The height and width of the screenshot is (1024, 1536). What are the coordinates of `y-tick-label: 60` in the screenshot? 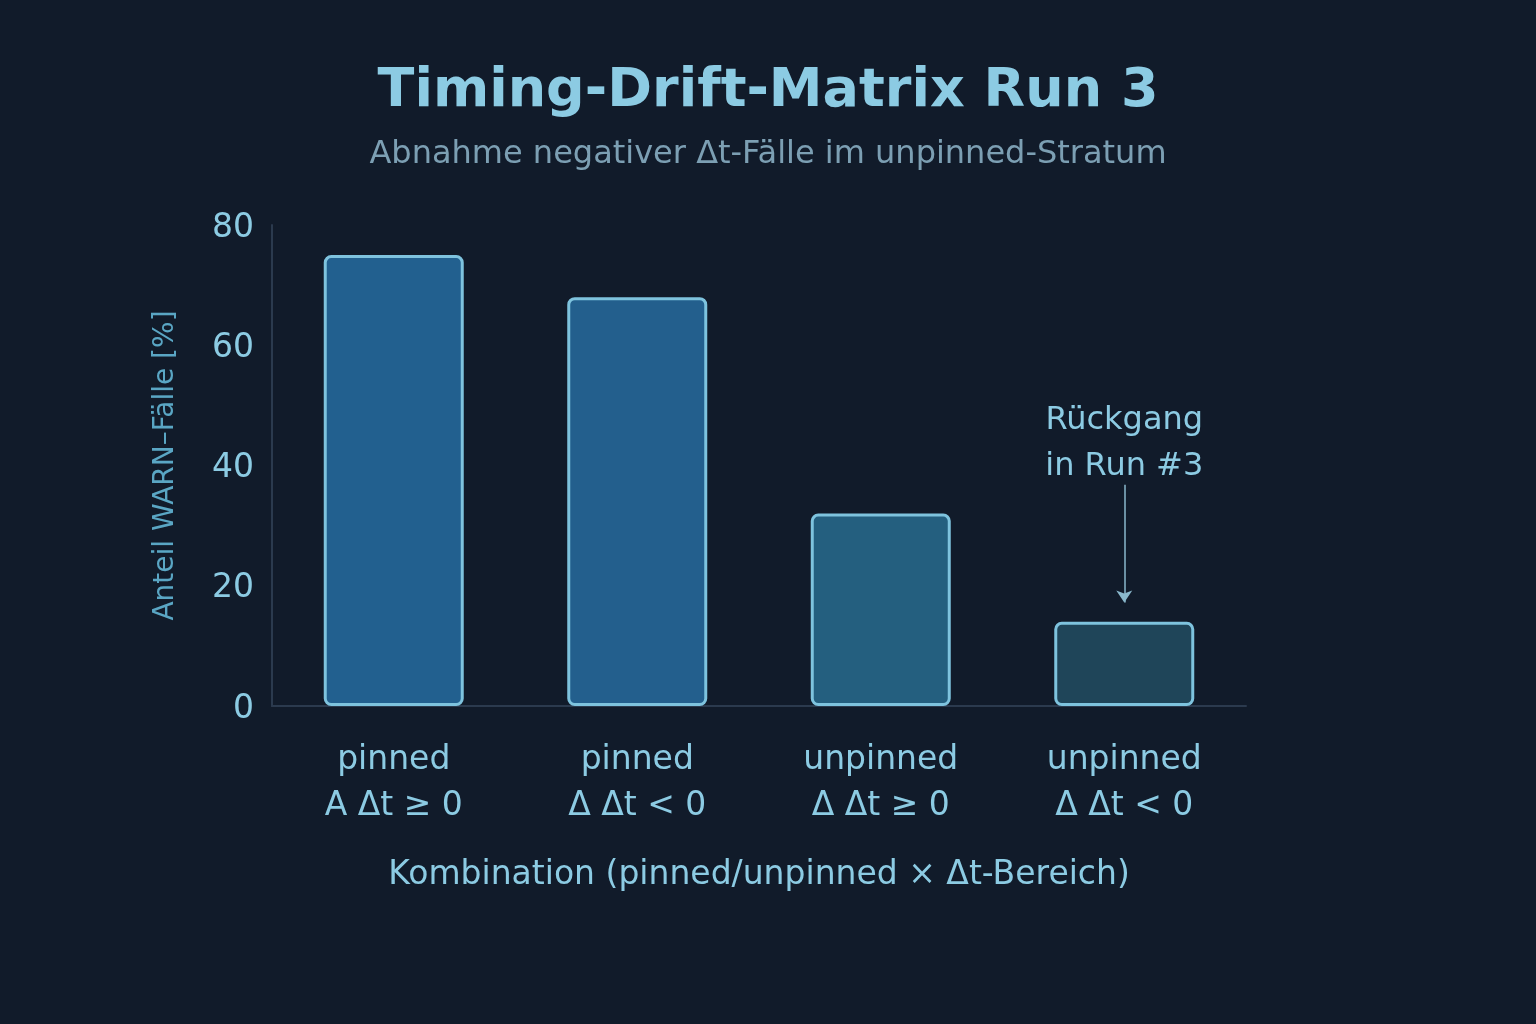 It's located at (233, 345).